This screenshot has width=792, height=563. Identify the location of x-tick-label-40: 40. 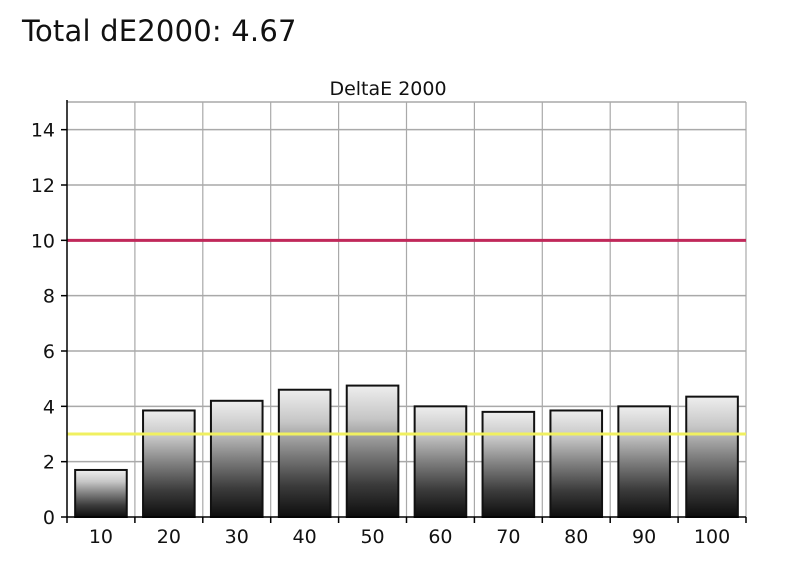
(305, 537).